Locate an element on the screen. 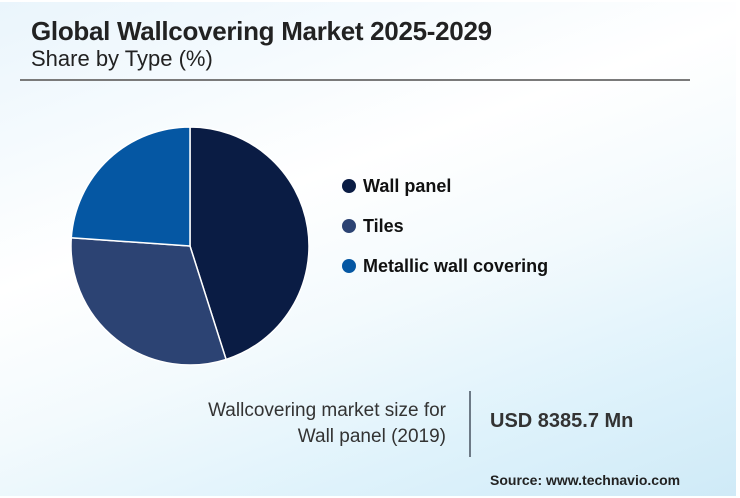 The image size is (740, 498). legend-item-wall-panel: Wall panel is located at coordinates (445, 186).